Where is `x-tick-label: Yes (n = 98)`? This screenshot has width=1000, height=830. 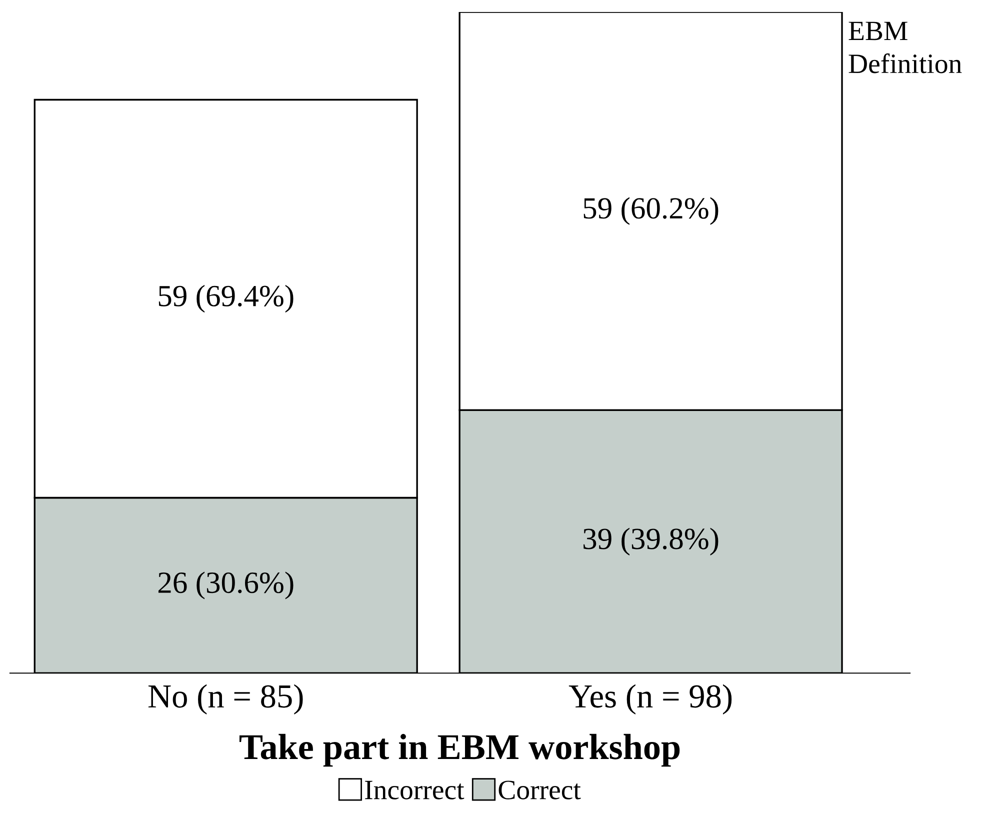 x-tick-label: Yes (n = 98) is located at coordinates (650, 699).